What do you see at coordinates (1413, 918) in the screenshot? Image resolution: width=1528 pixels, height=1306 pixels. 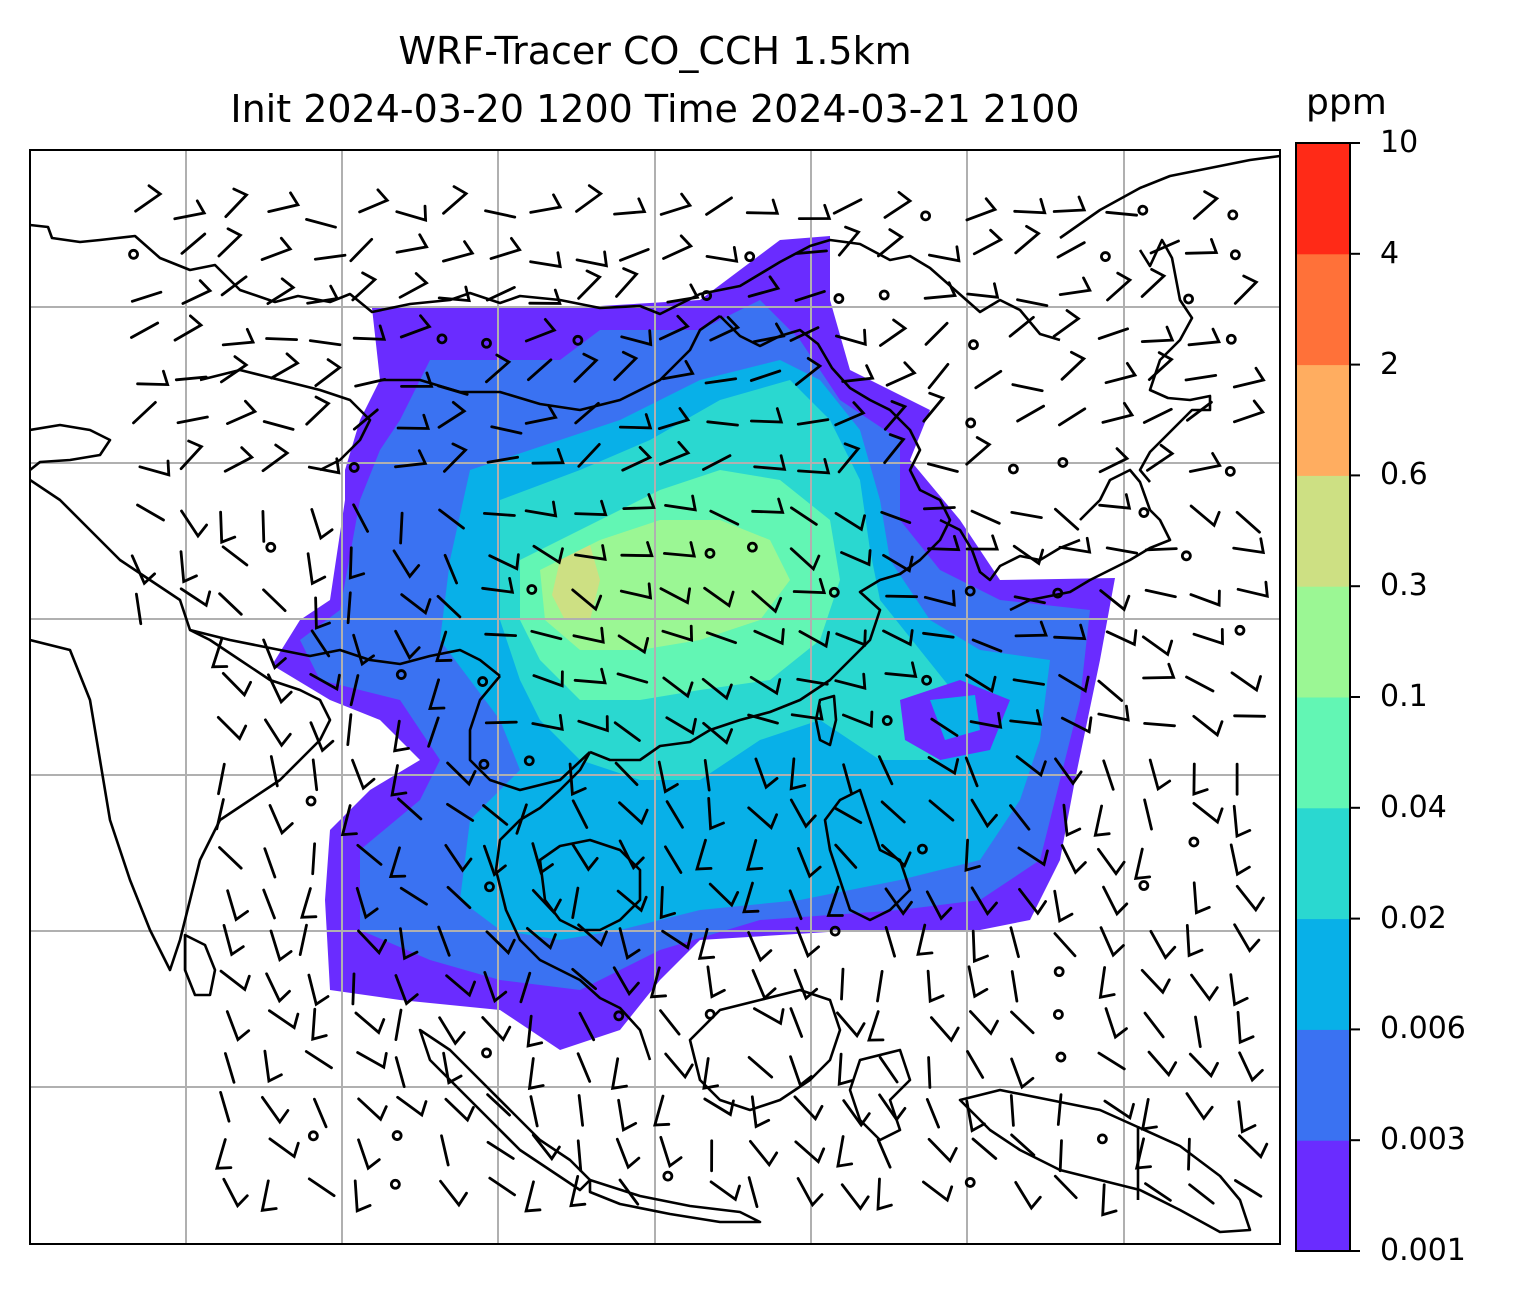 I see `colorbar-tick-label: 0.02` at bounding box center [1413, 918].